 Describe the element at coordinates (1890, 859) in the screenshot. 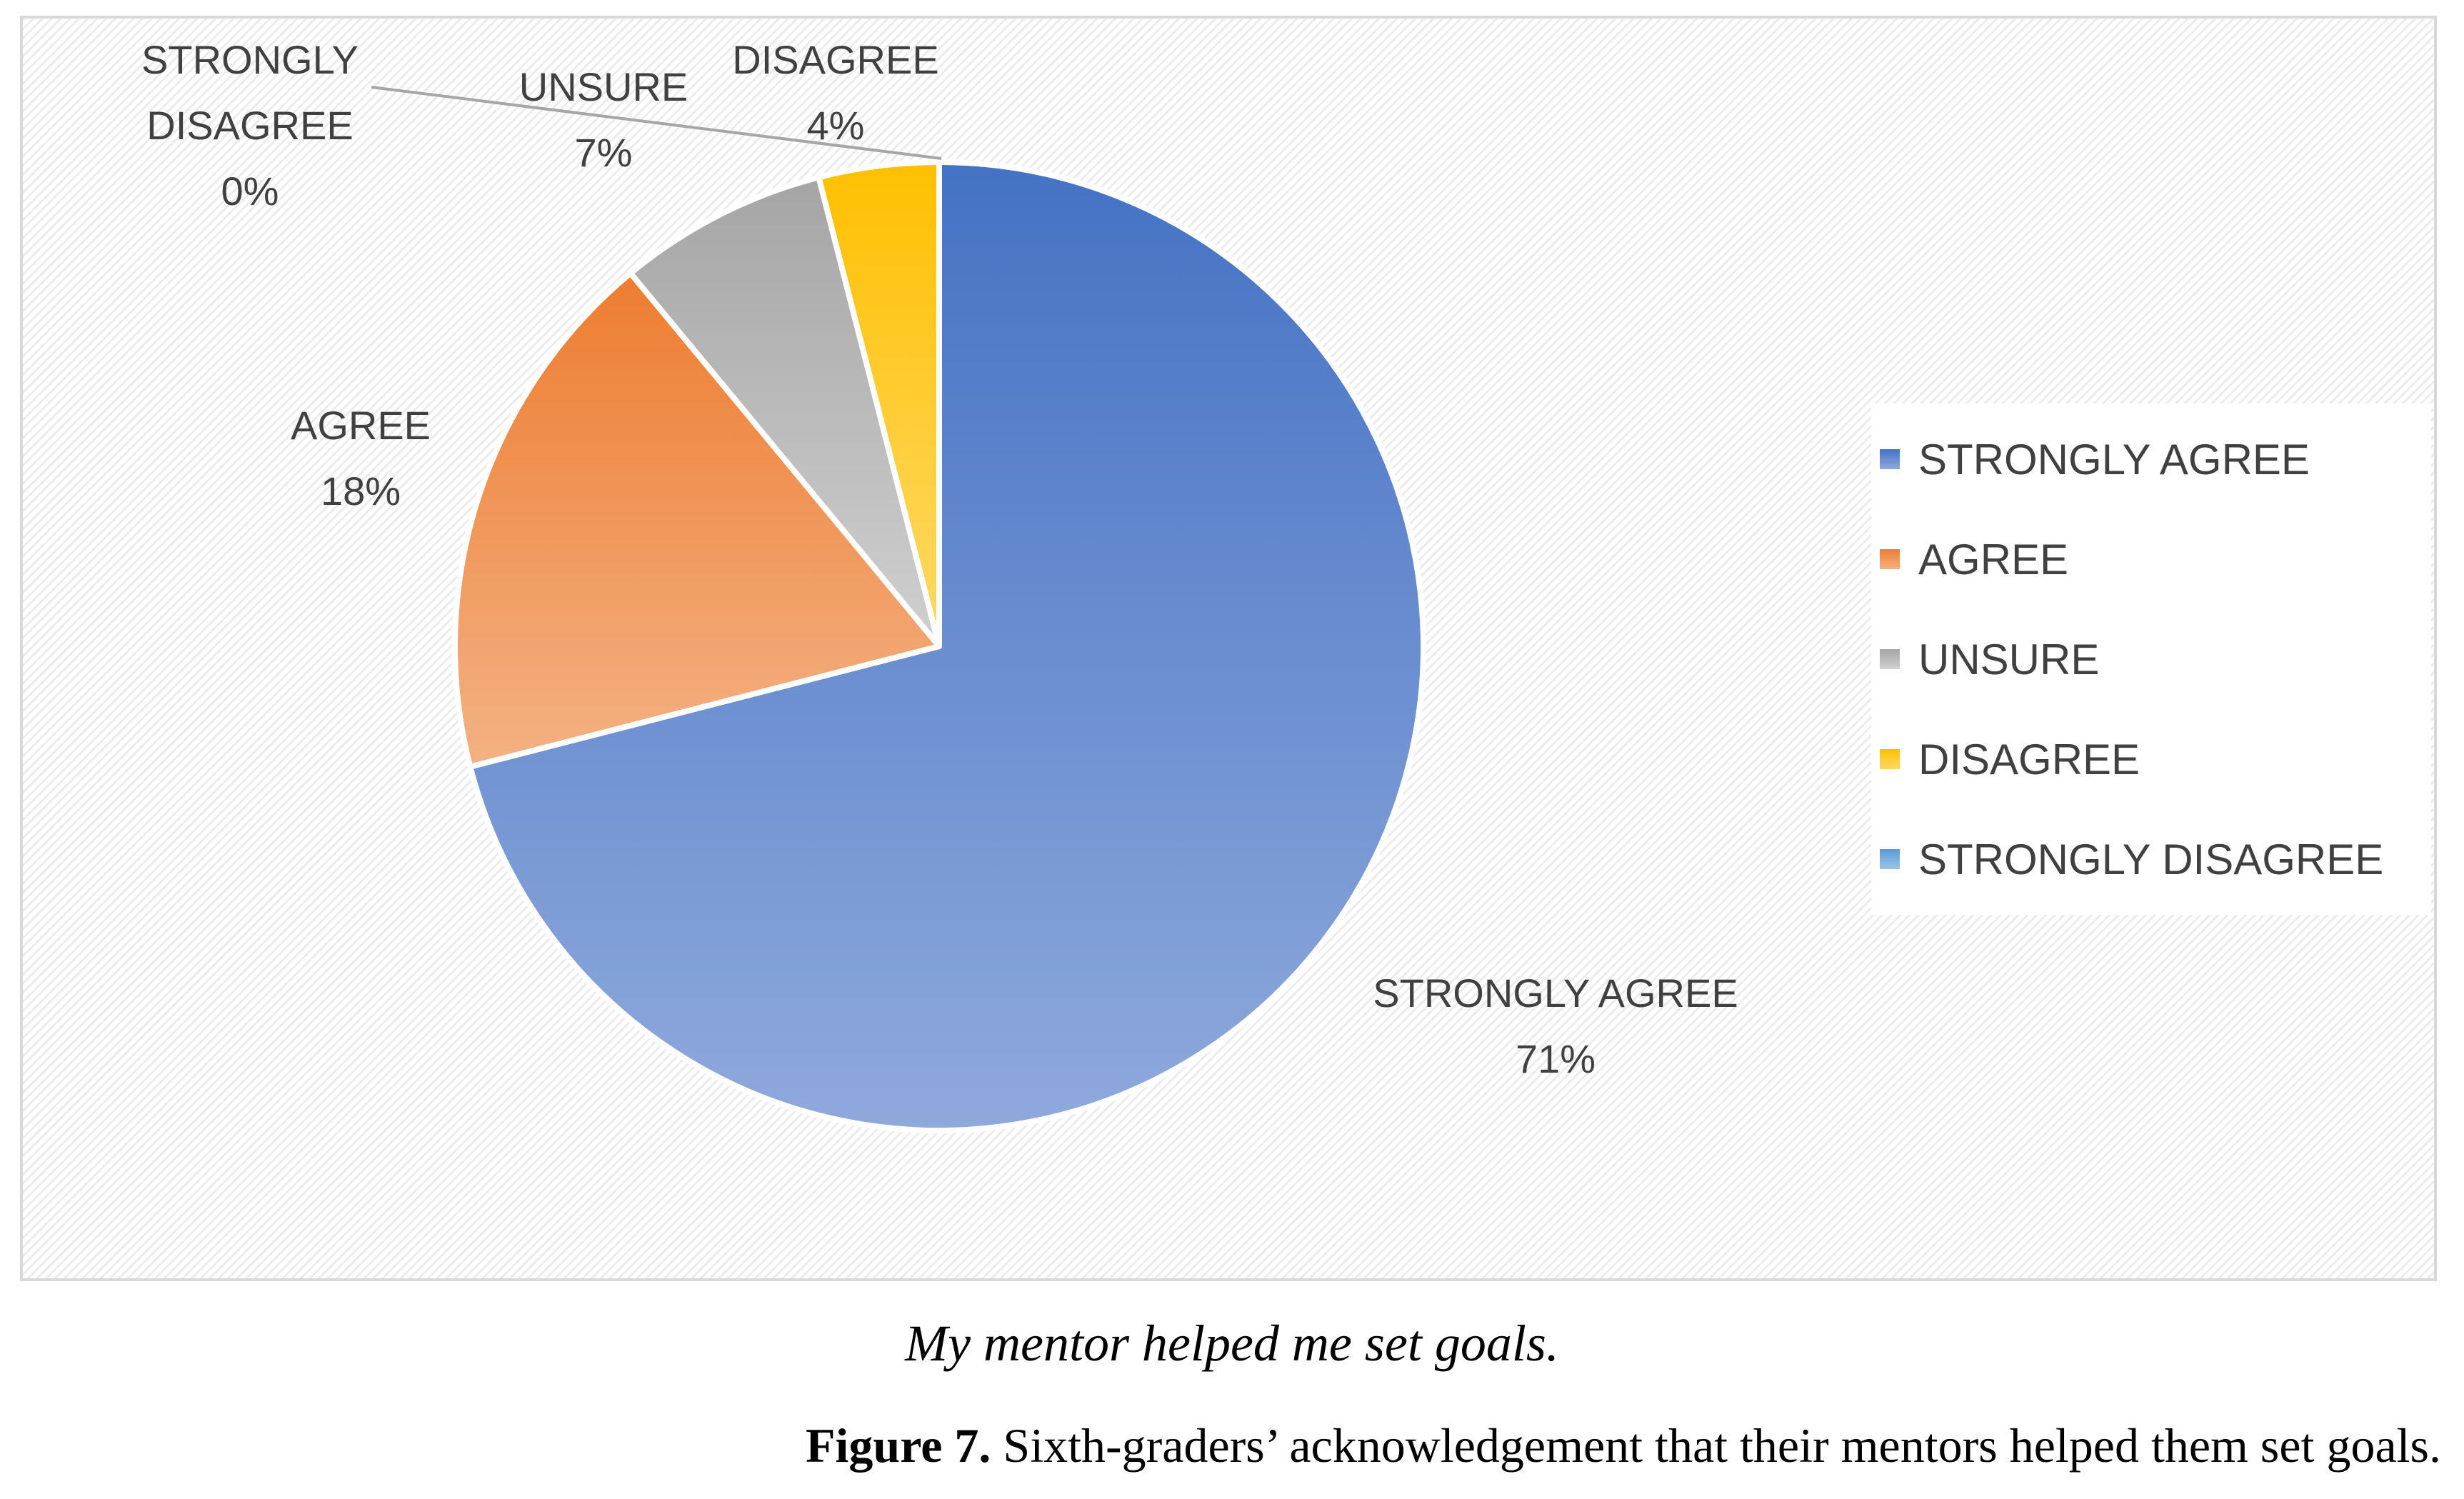

I see `legend-swatch-strongly-disagree` at that location.